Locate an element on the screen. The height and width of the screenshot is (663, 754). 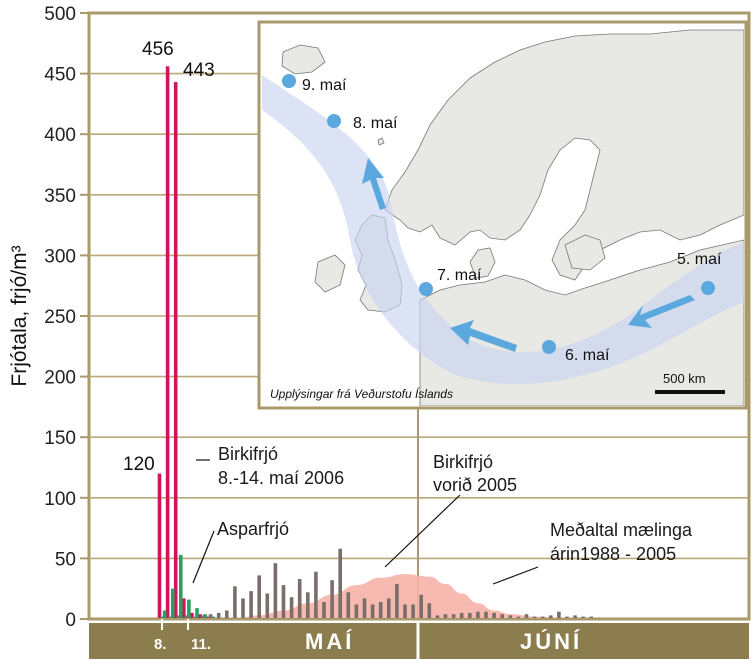
y-tick-label: 400 is located at coordinates (60, 135).